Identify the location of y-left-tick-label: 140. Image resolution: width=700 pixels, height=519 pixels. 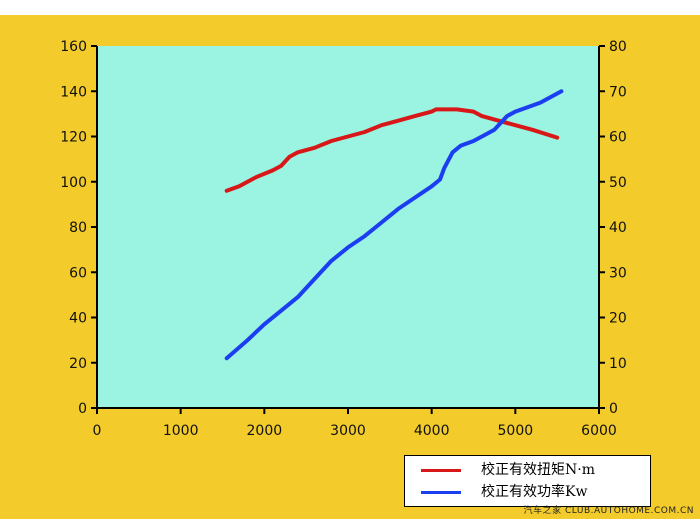
(73, 92).